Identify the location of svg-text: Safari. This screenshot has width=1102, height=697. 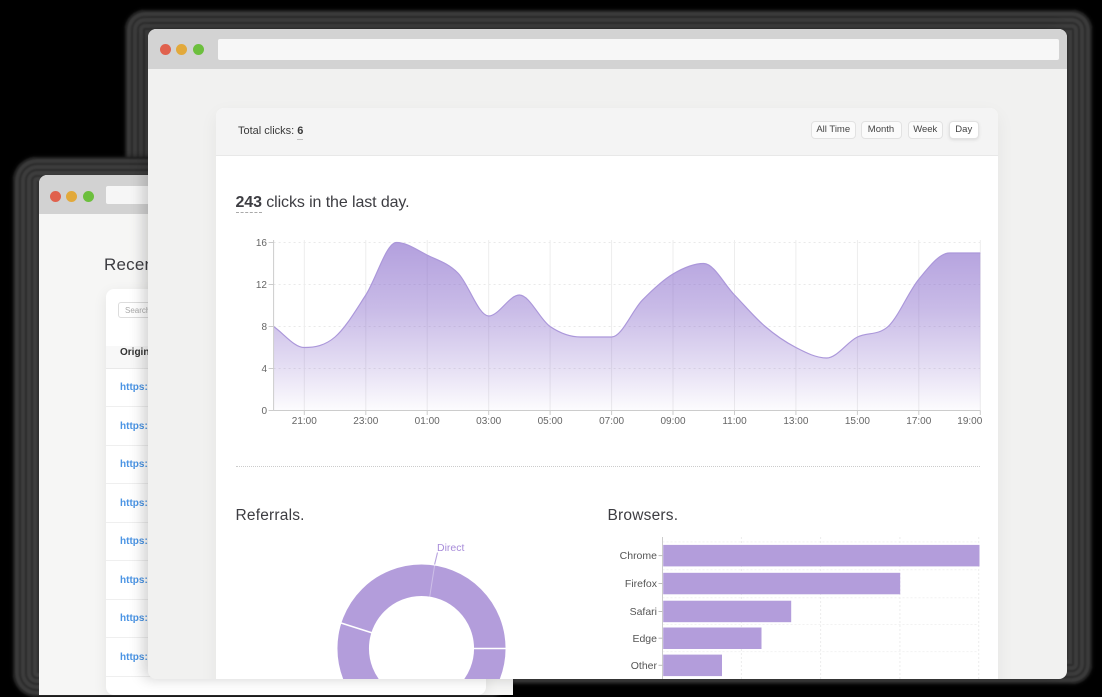
(643, 612).